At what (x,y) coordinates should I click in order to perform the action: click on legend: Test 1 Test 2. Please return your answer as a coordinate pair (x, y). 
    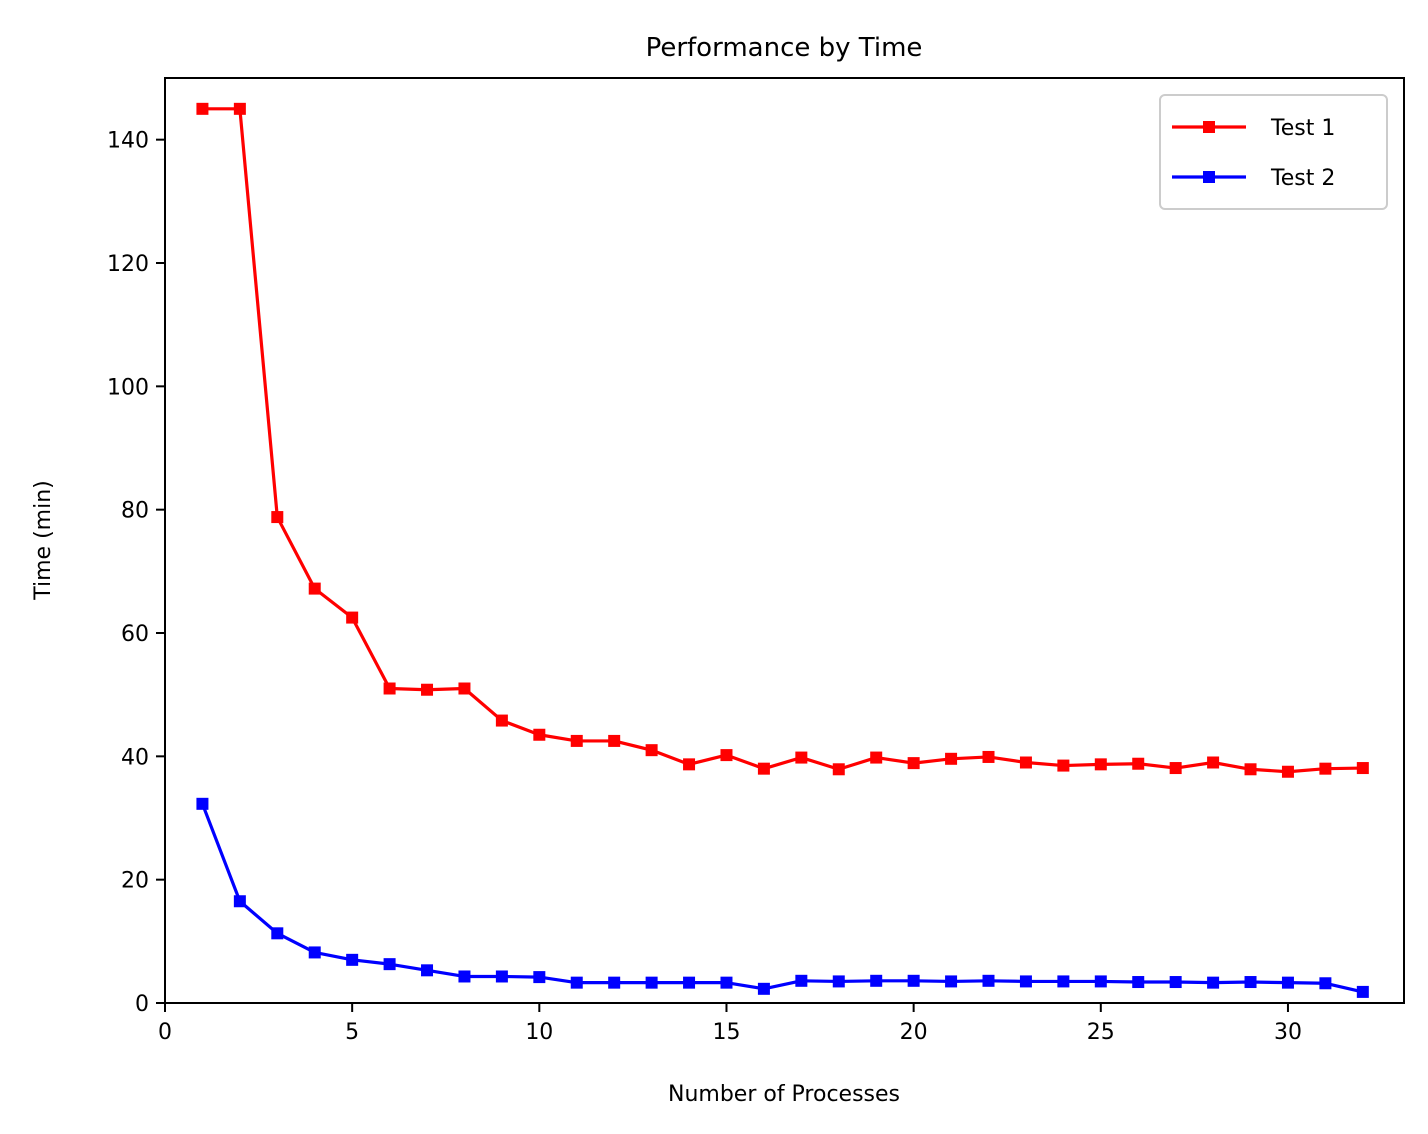
    Looking at the image, I should click on (1273, 152).